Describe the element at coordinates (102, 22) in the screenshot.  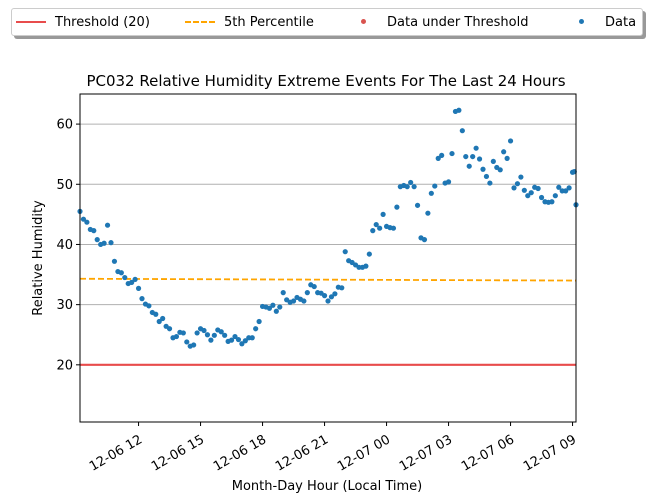
I see `legend-label-threshold: Threshold (20)` at that location.